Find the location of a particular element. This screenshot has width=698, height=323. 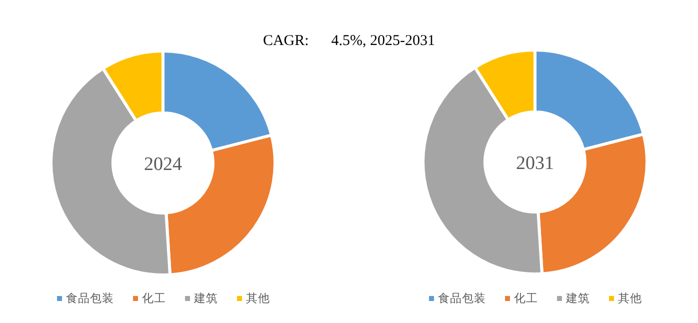

text: 2024 is located at coordinates (163, 164).